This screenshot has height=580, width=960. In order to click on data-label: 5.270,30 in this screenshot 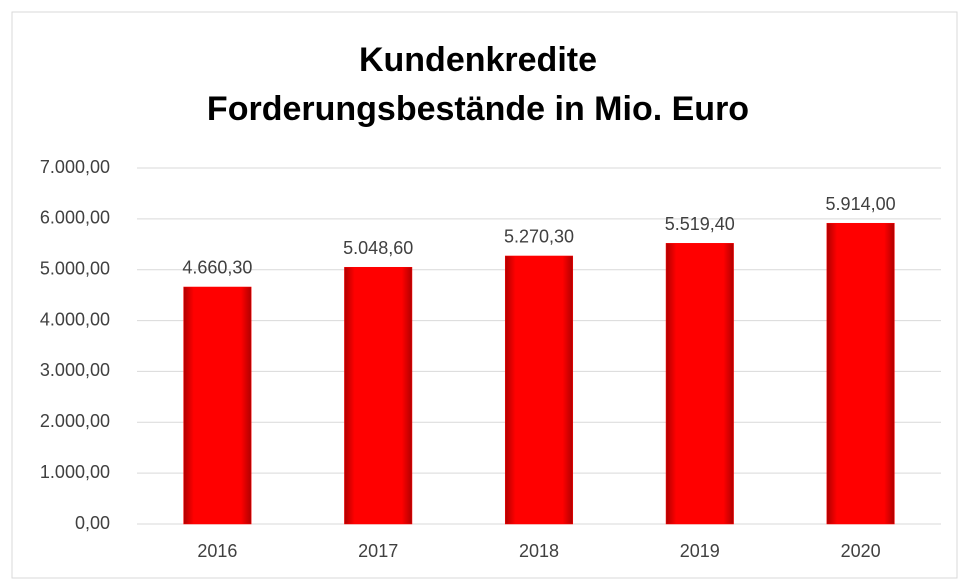, I will do `click(539, 237)`.